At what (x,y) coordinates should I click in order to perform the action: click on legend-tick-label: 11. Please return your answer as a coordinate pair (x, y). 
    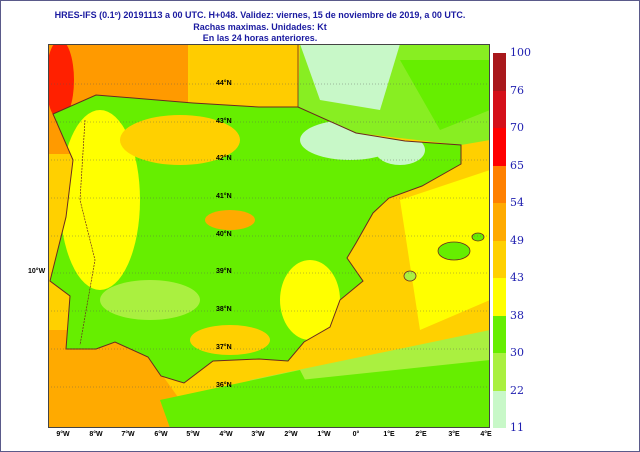
    Looking at the image, I should click on (517, 427).